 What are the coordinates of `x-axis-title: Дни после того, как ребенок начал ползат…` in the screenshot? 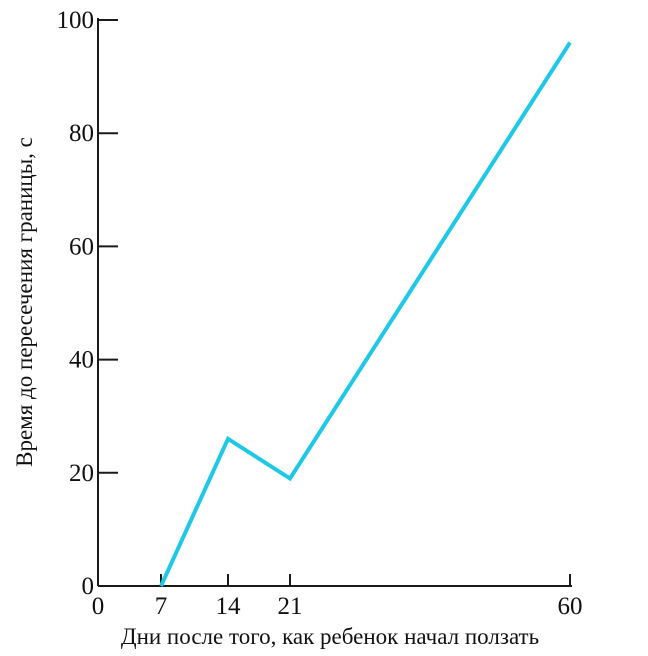 It's located at (330, 636).